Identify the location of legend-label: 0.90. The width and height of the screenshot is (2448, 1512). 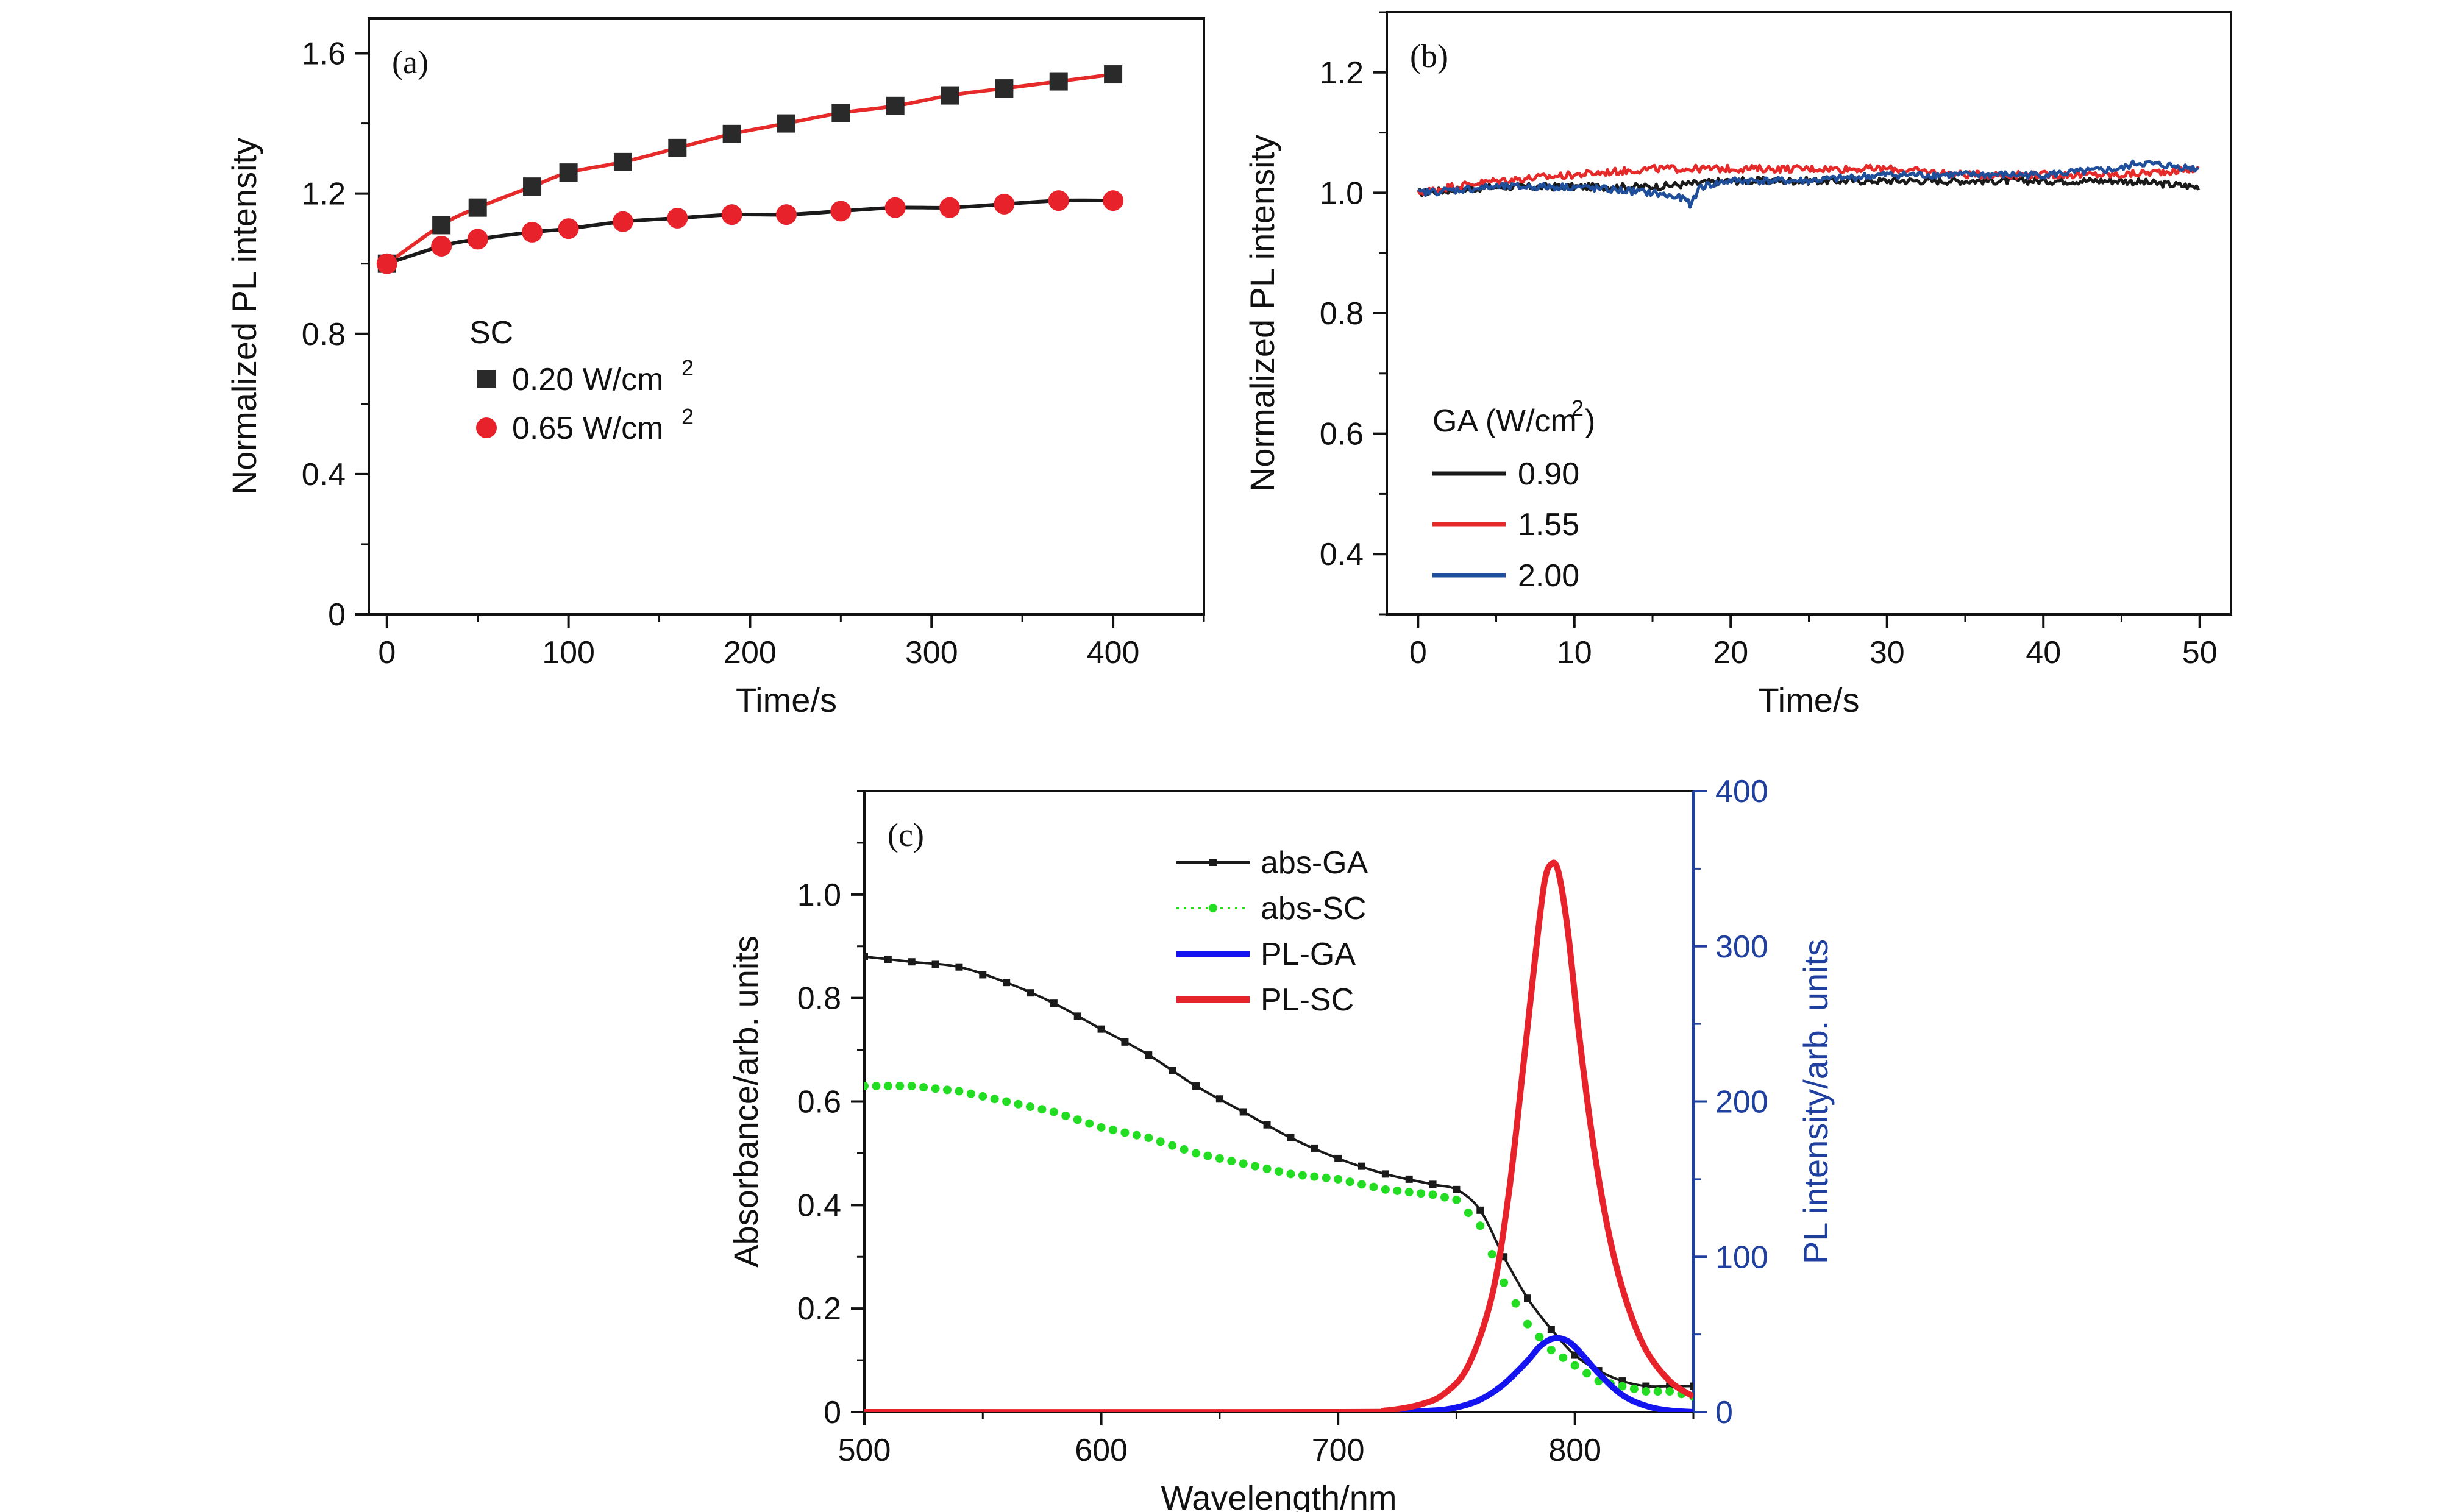
(1548, 474).